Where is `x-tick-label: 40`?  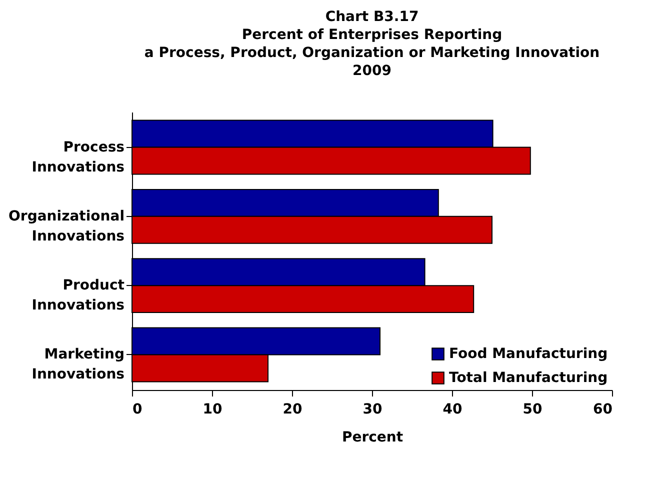
x-tick-label: 40 is located at coordinates (452, 410).